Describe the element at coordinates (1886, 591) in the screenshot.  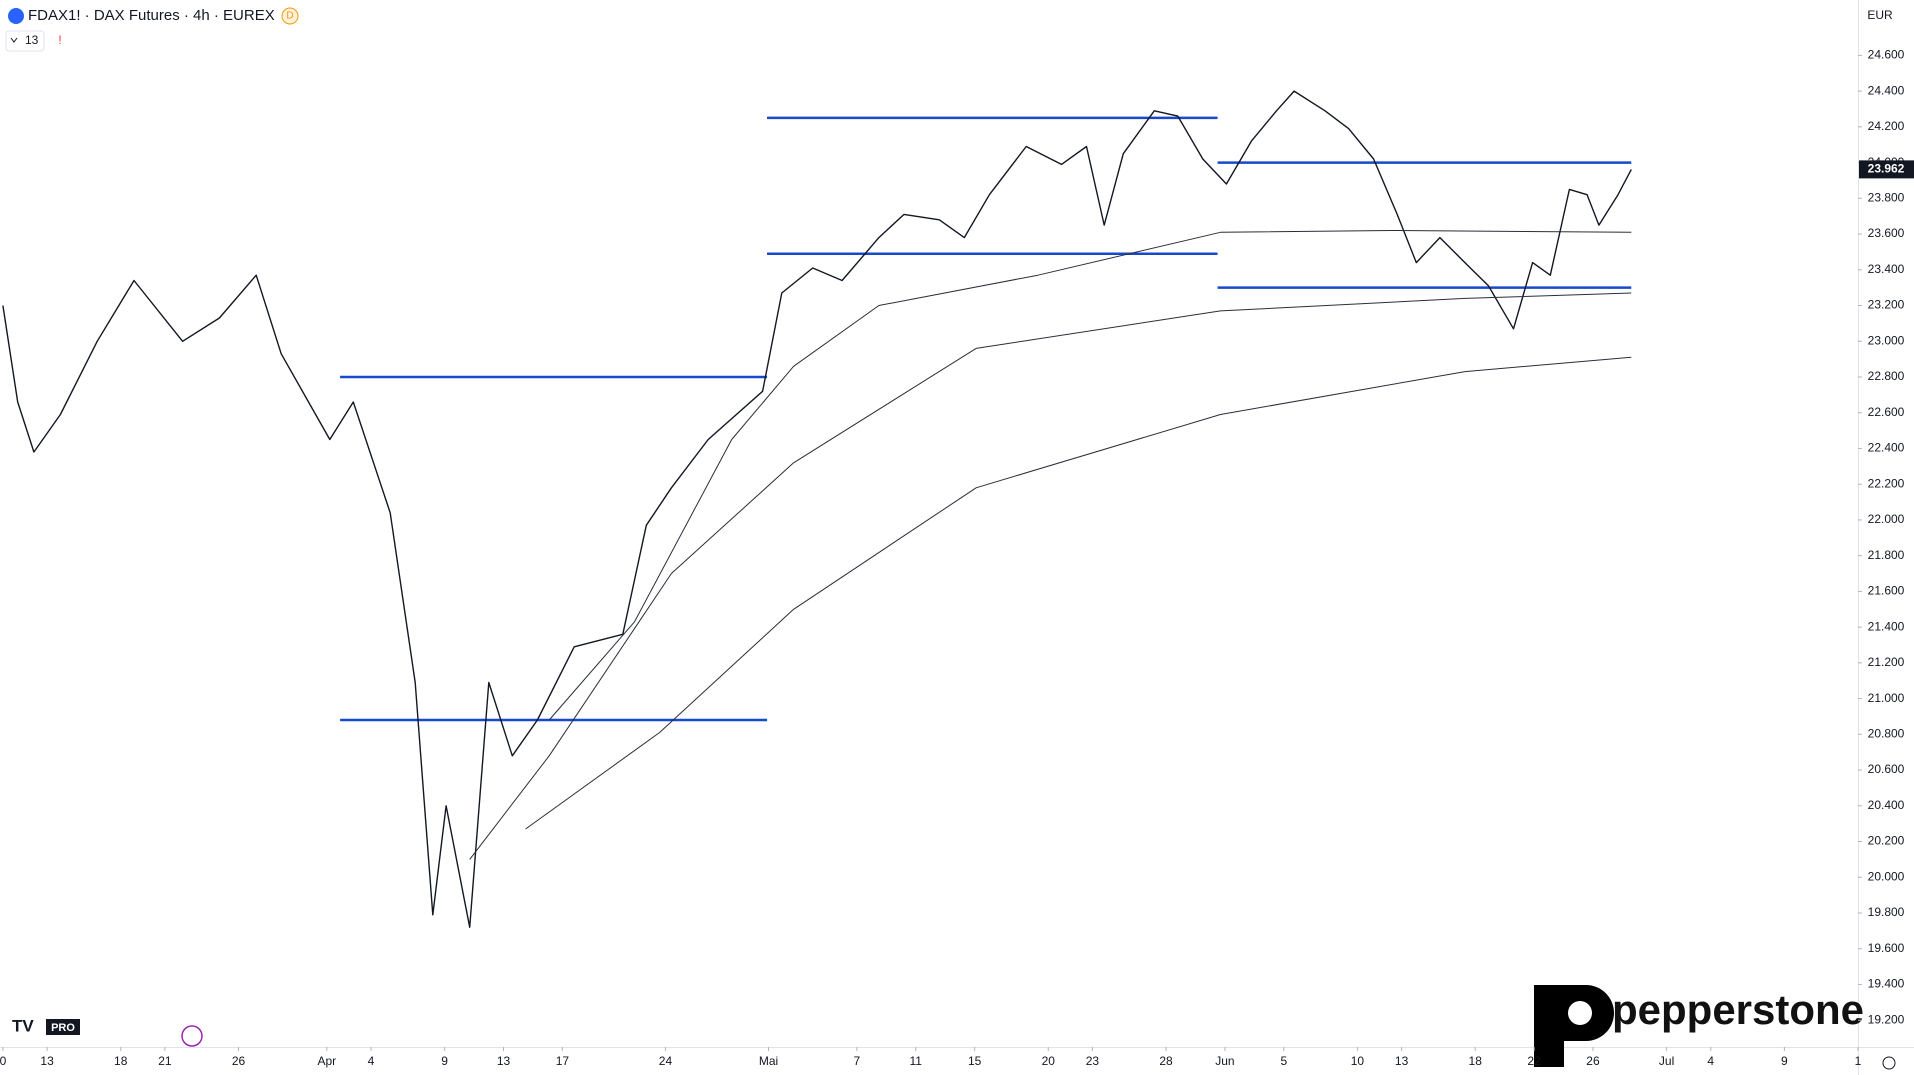
I see `y-tick-label: 21.600` at that location.